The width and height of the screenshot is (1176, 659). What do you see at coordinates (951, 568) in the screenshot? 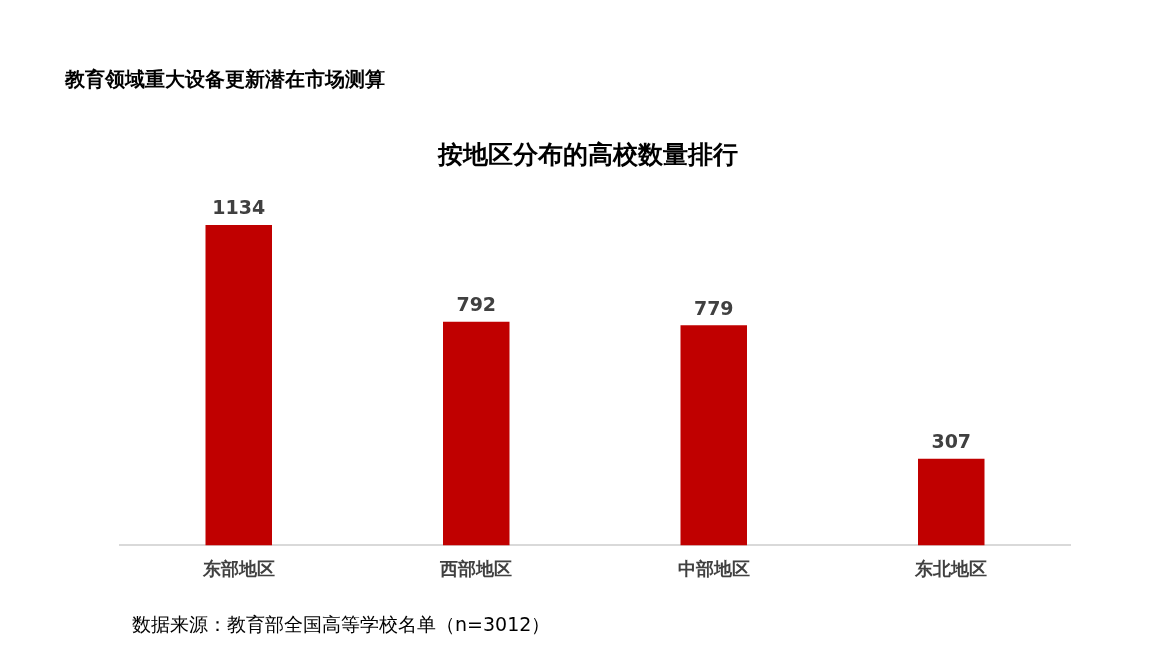
I see `x-tick-label: 东北地区` at bounding box center [951, 568].